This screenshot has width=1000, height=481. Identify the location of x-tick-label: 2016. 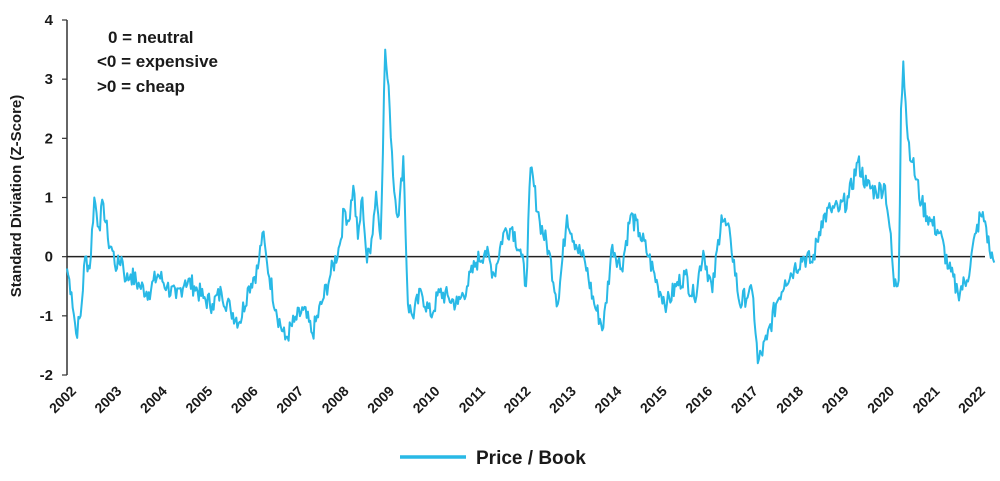
(698, 399).